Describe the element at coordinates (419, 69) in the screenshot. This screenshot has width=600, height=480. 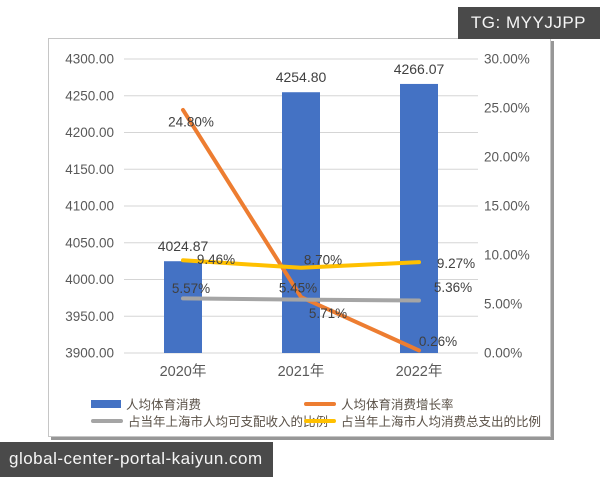
I see `bar-label: 4266.07` at that location.